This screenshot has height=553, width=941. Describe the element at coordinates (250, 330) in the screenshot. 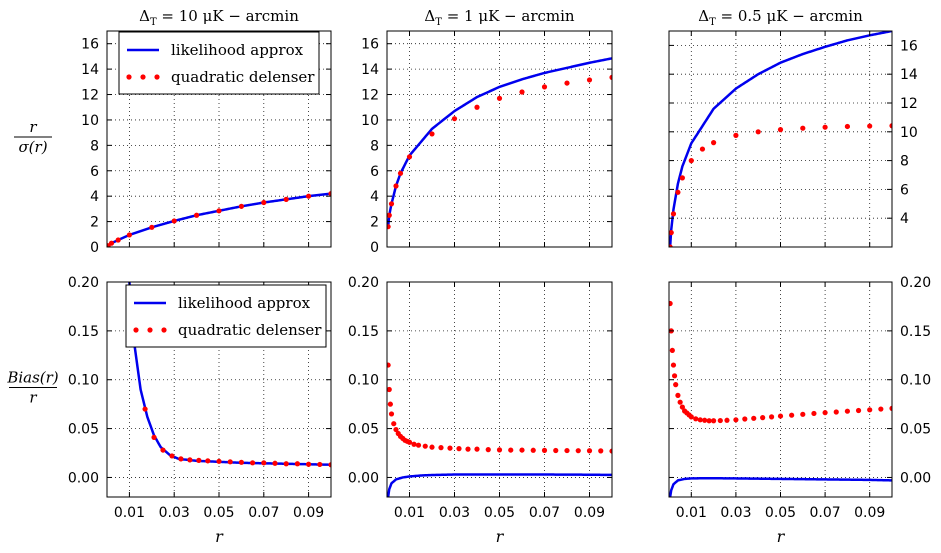

I see `legend-label: quadratic delenser` at that location.